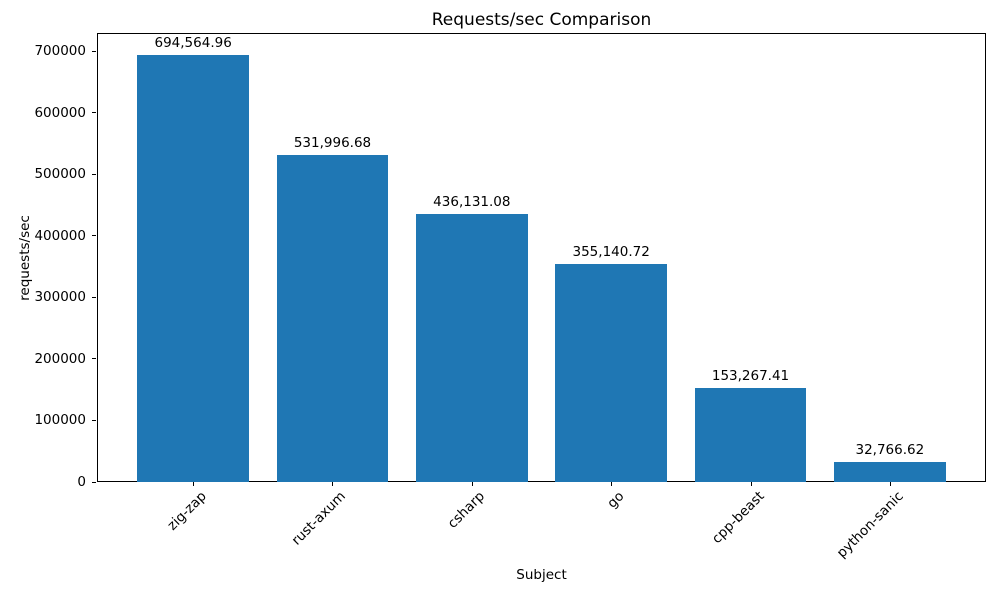  Describe the element at coordinates (60, 235) in the screenshot. I see `y-tick-label: 400000` at that location.